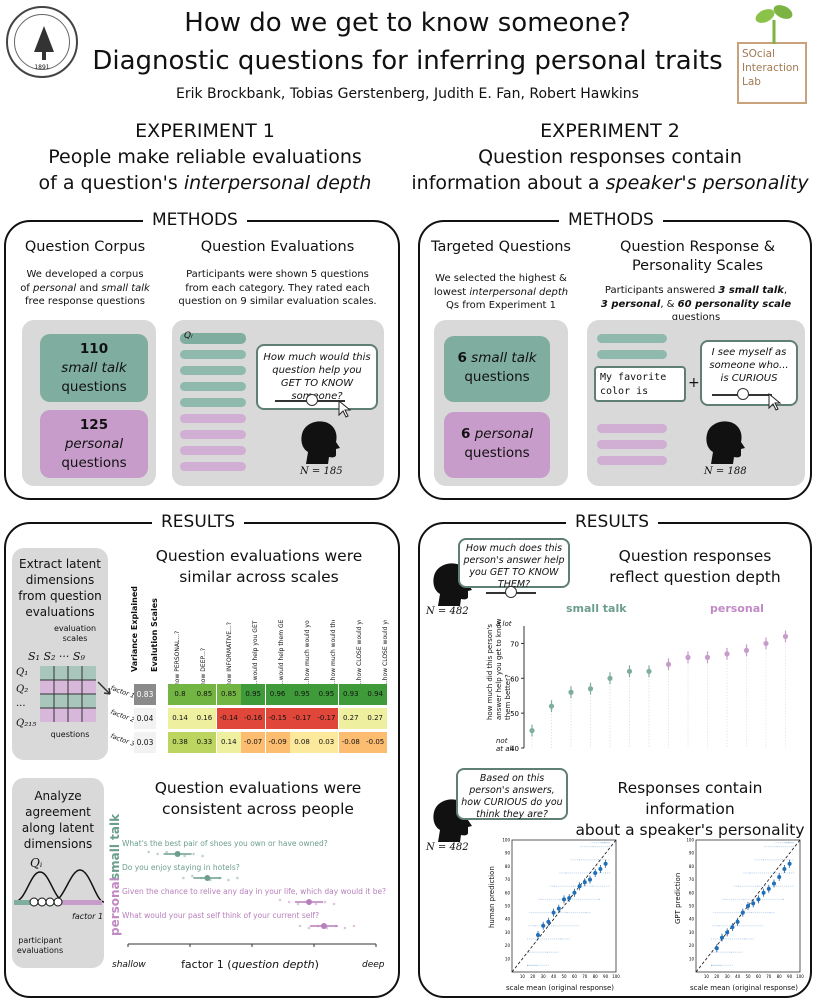 This screenshot has width=815, height=1000. I want to click on y-tick-label: 80, so click(508, 866).